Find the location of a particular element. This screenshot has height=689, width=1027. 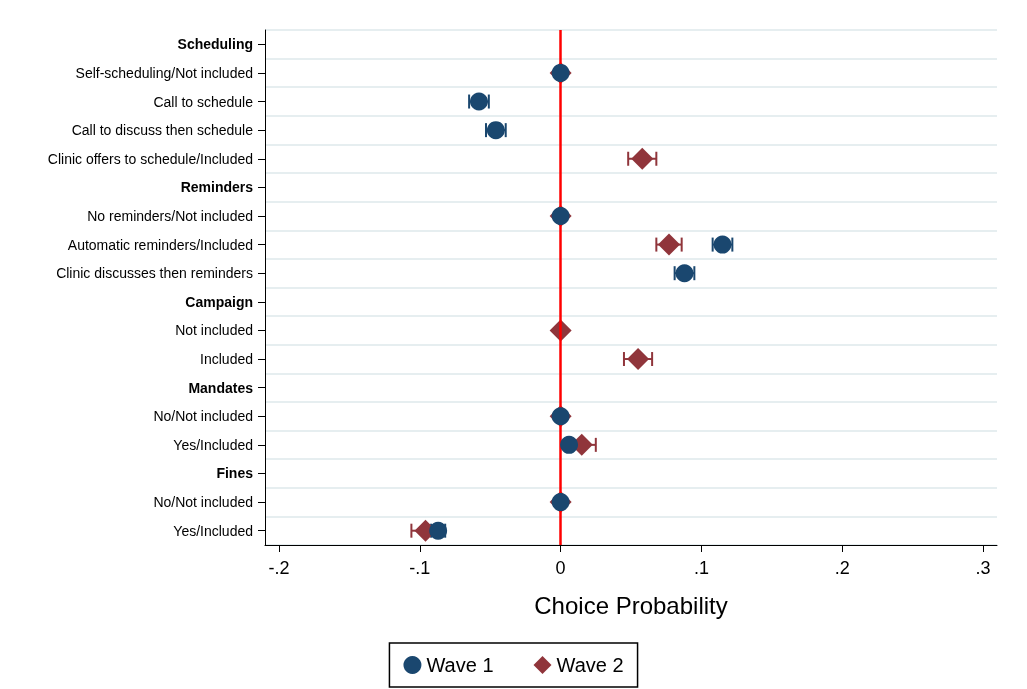

x-tick-label: -.1 is located at coordinates (420, 568).